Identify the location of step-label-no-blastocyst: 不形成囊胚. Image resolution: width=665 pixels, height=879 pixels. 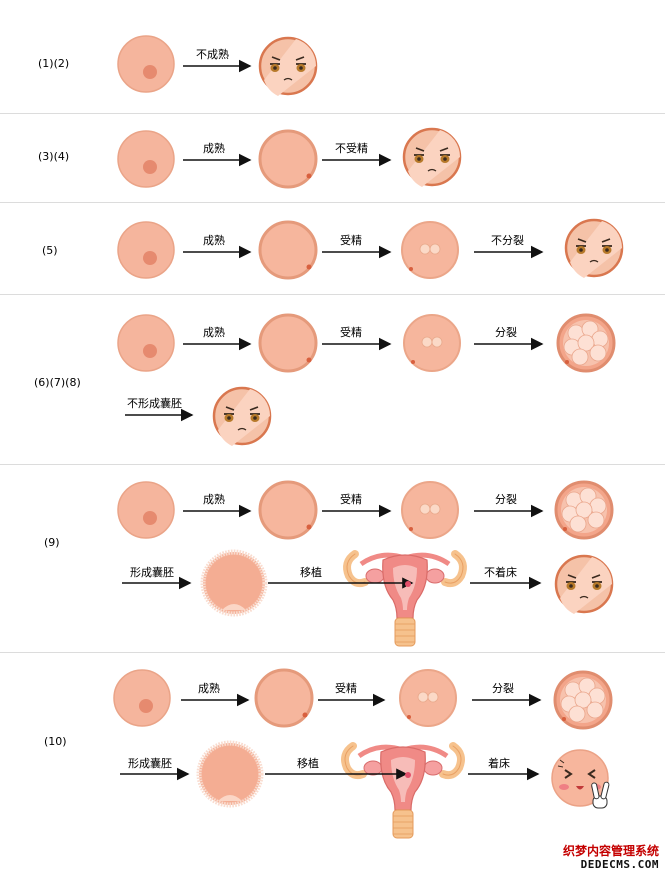
(154, 403).